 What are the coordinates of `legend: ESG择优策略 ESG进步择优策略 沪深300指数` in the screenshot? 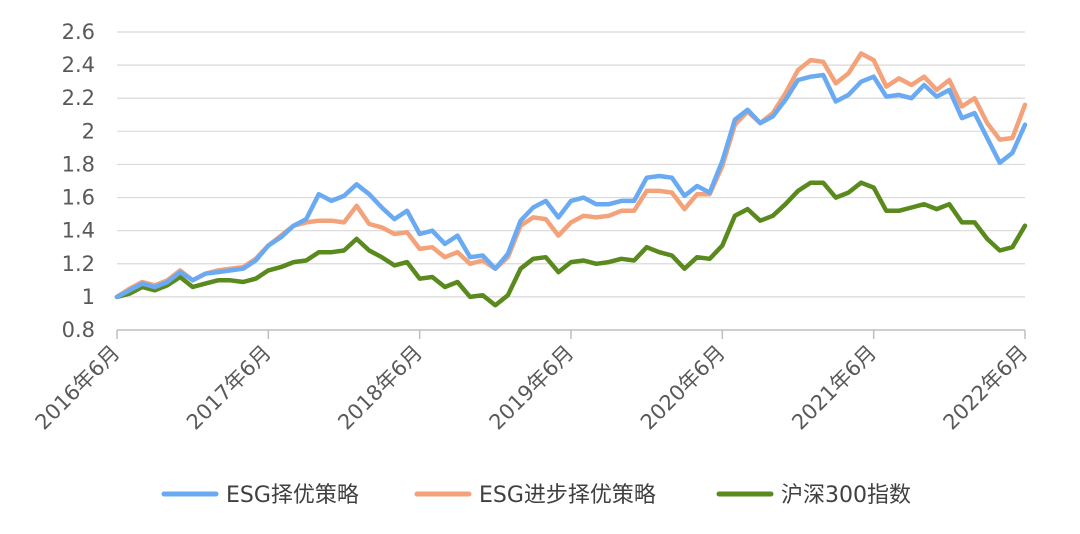 It's located at (536, 495).